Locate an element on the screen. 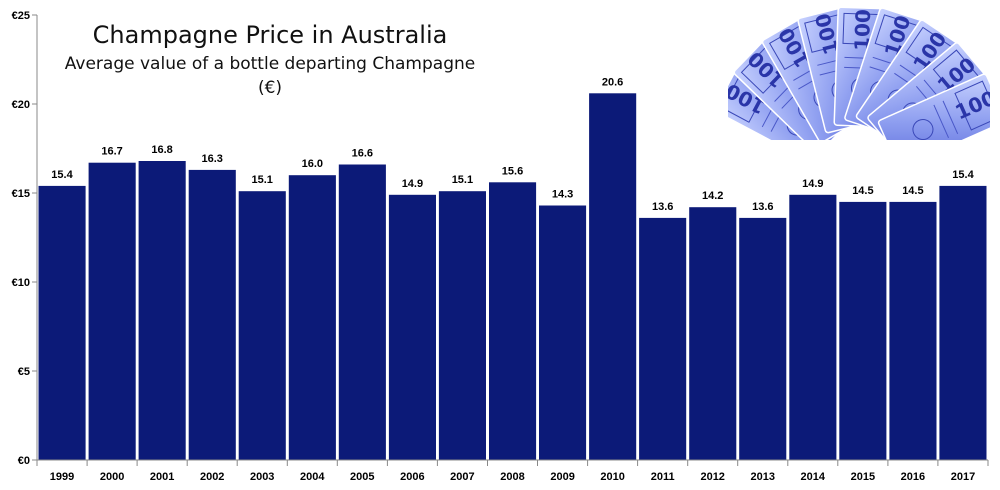 This screenshot has width=1000, height=490. x-tick-label-2008: 2008 is located at coordinates (512, 477).